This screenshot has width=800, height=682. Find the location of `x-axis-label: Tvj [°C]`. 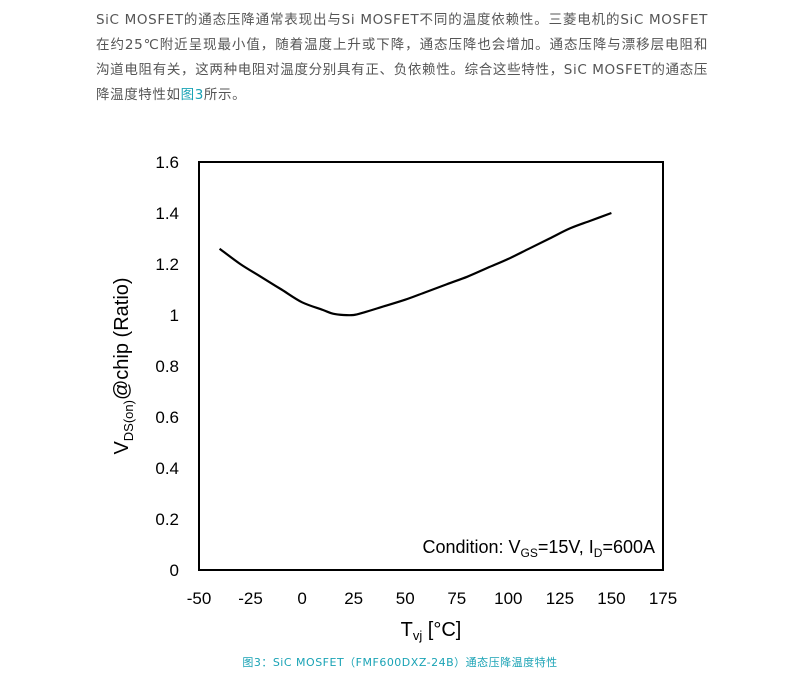

x-axis-label: Tvj [°C] is located at coordinates (431, 631).